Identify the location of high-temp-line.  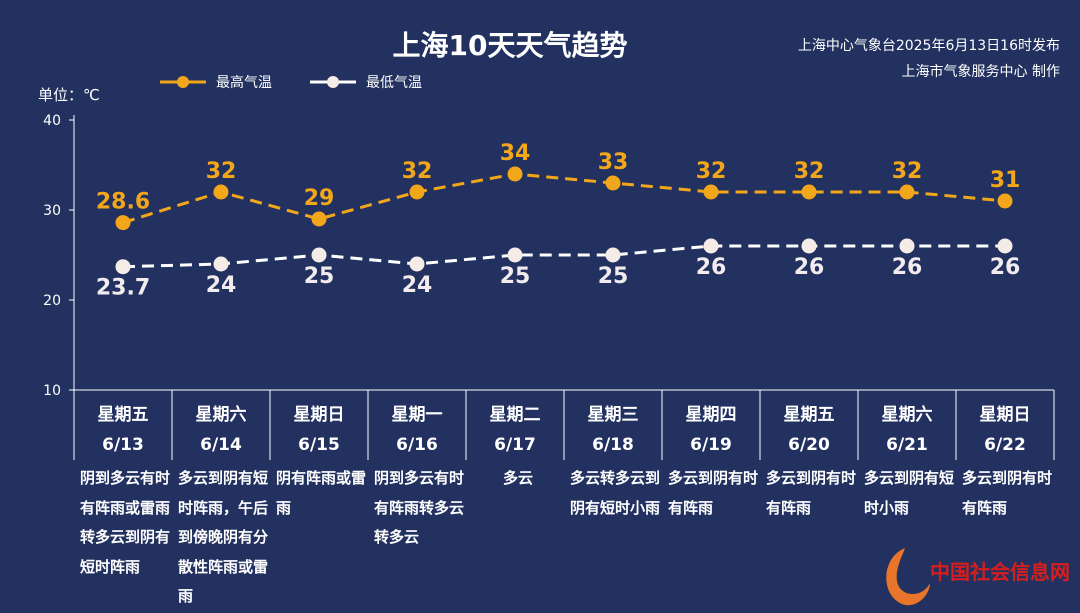
(564, 198).